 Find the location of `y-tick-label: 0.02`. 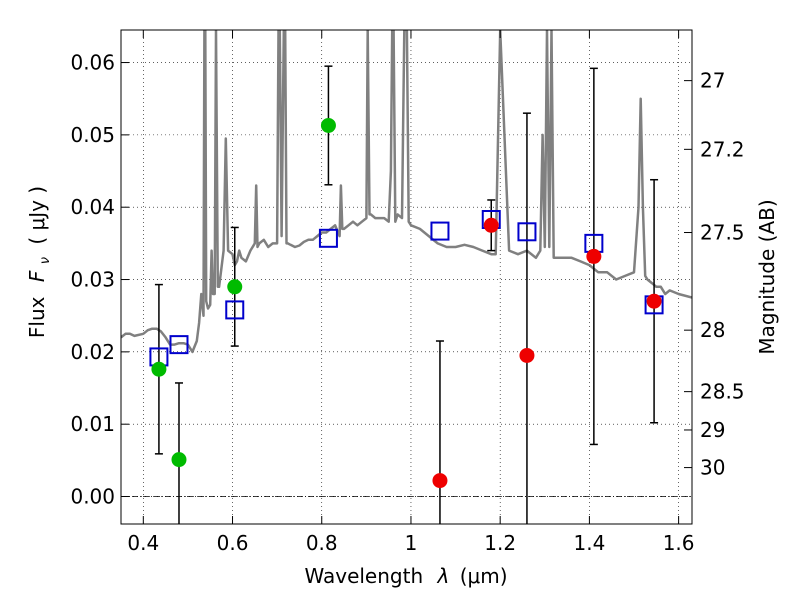

y-tick-label: 0.02 is located at coordinates (92, 352).